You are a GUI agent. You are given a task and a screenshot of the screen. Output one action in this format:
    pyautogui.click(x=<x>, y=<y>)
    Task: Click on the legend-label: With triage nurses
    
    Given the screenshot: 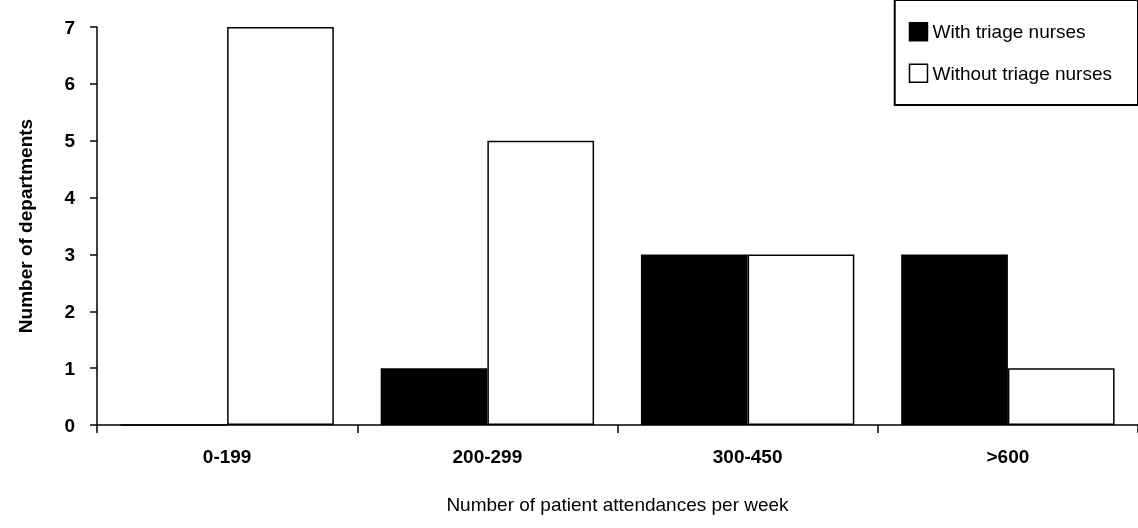 What is the action you would take?
    pyautogui.click(x=1009, y=32)
    